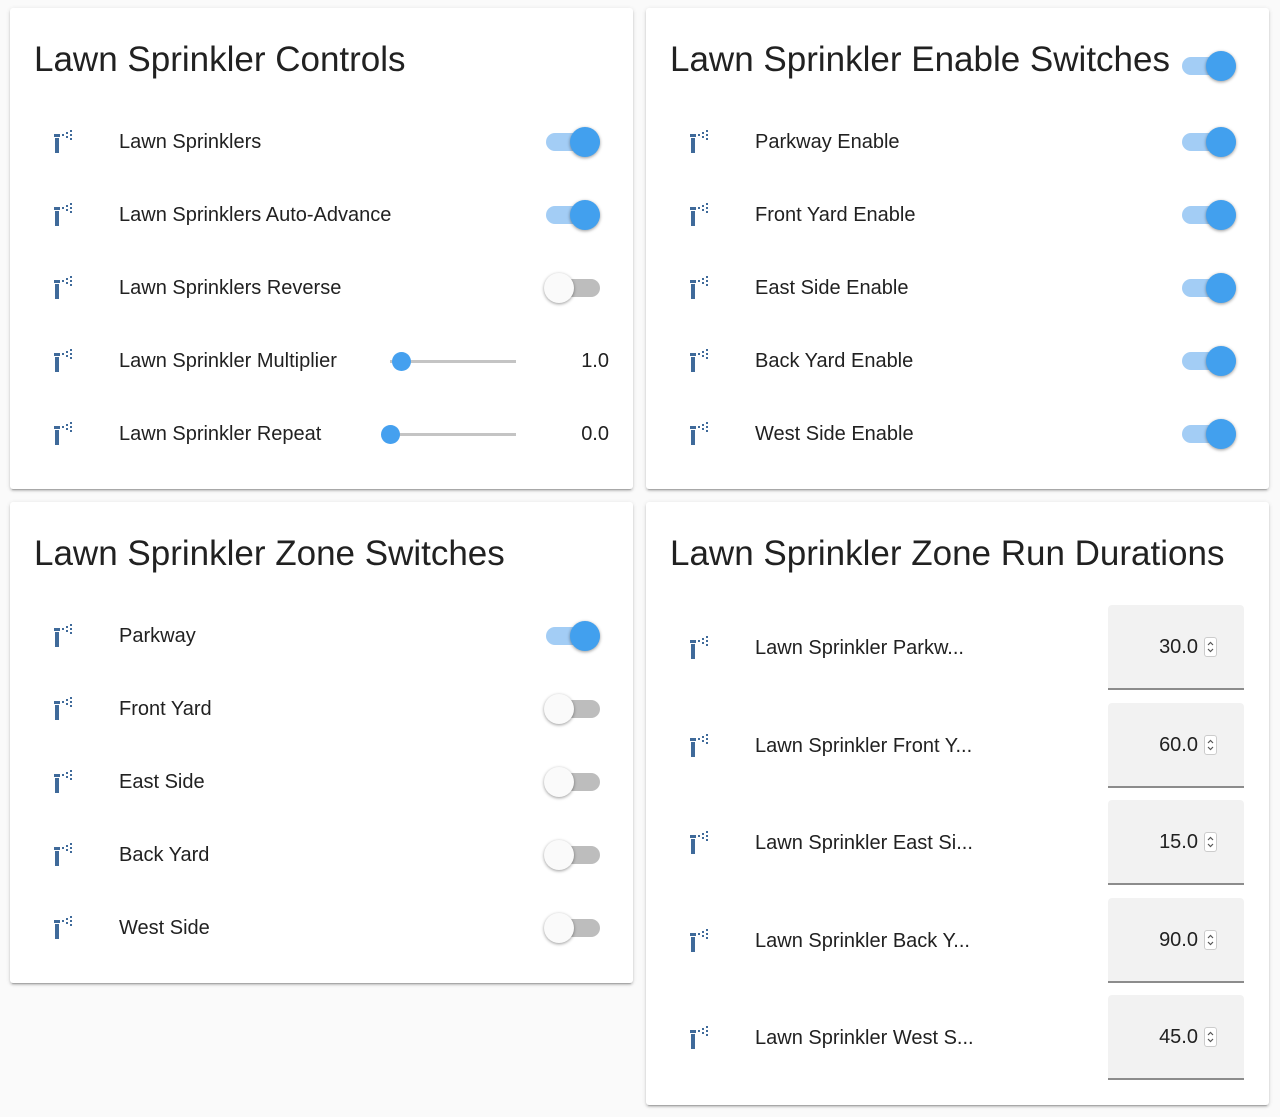  Describe the element at coordinates (165, 709) in the screenshot. I see `entity-label: Front Yard` at that location.